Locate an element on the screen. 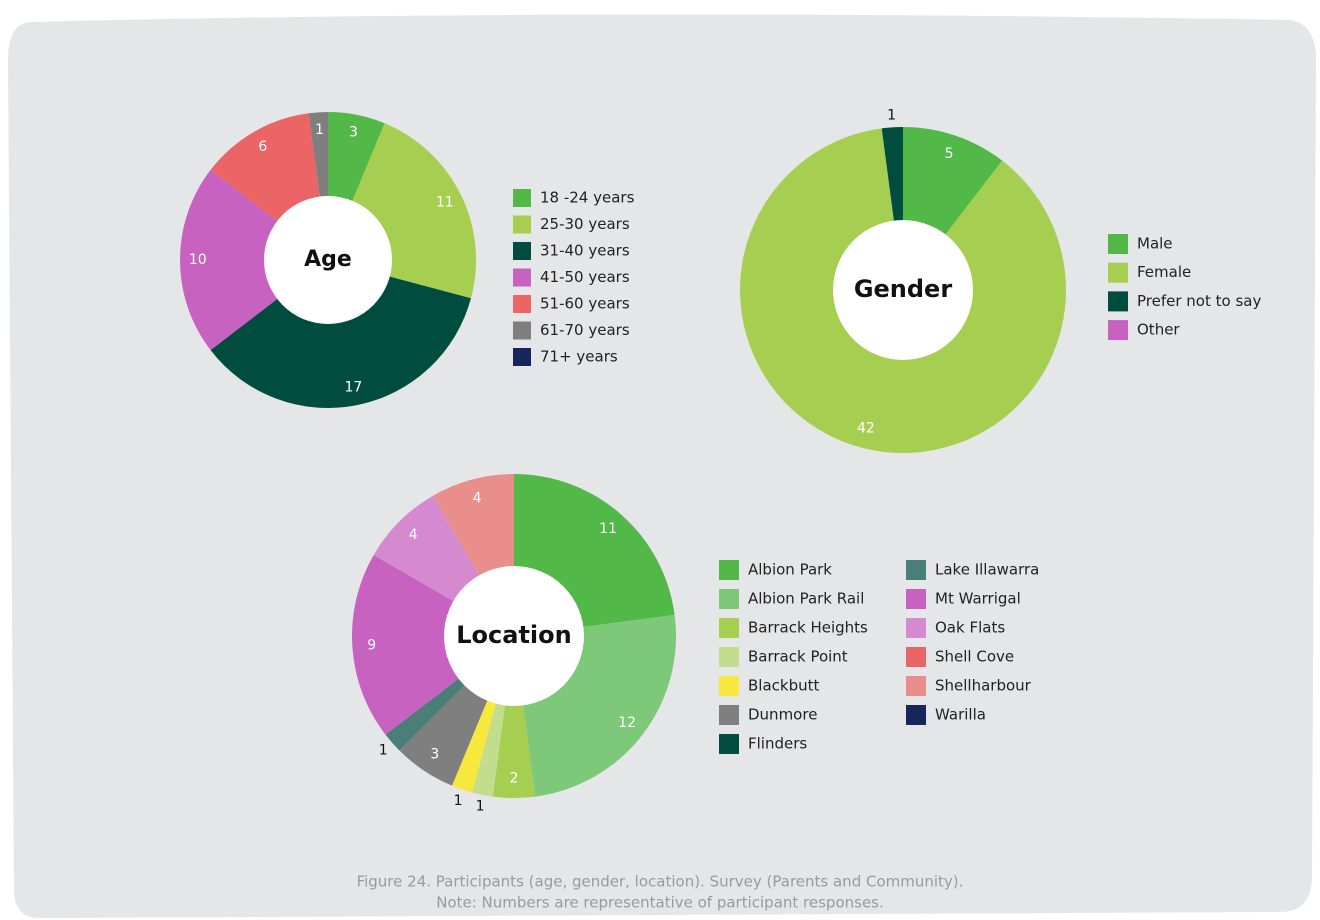 This screenshot has width=1320, height=920. value-label: 12 is located at coordinates (627, 723).